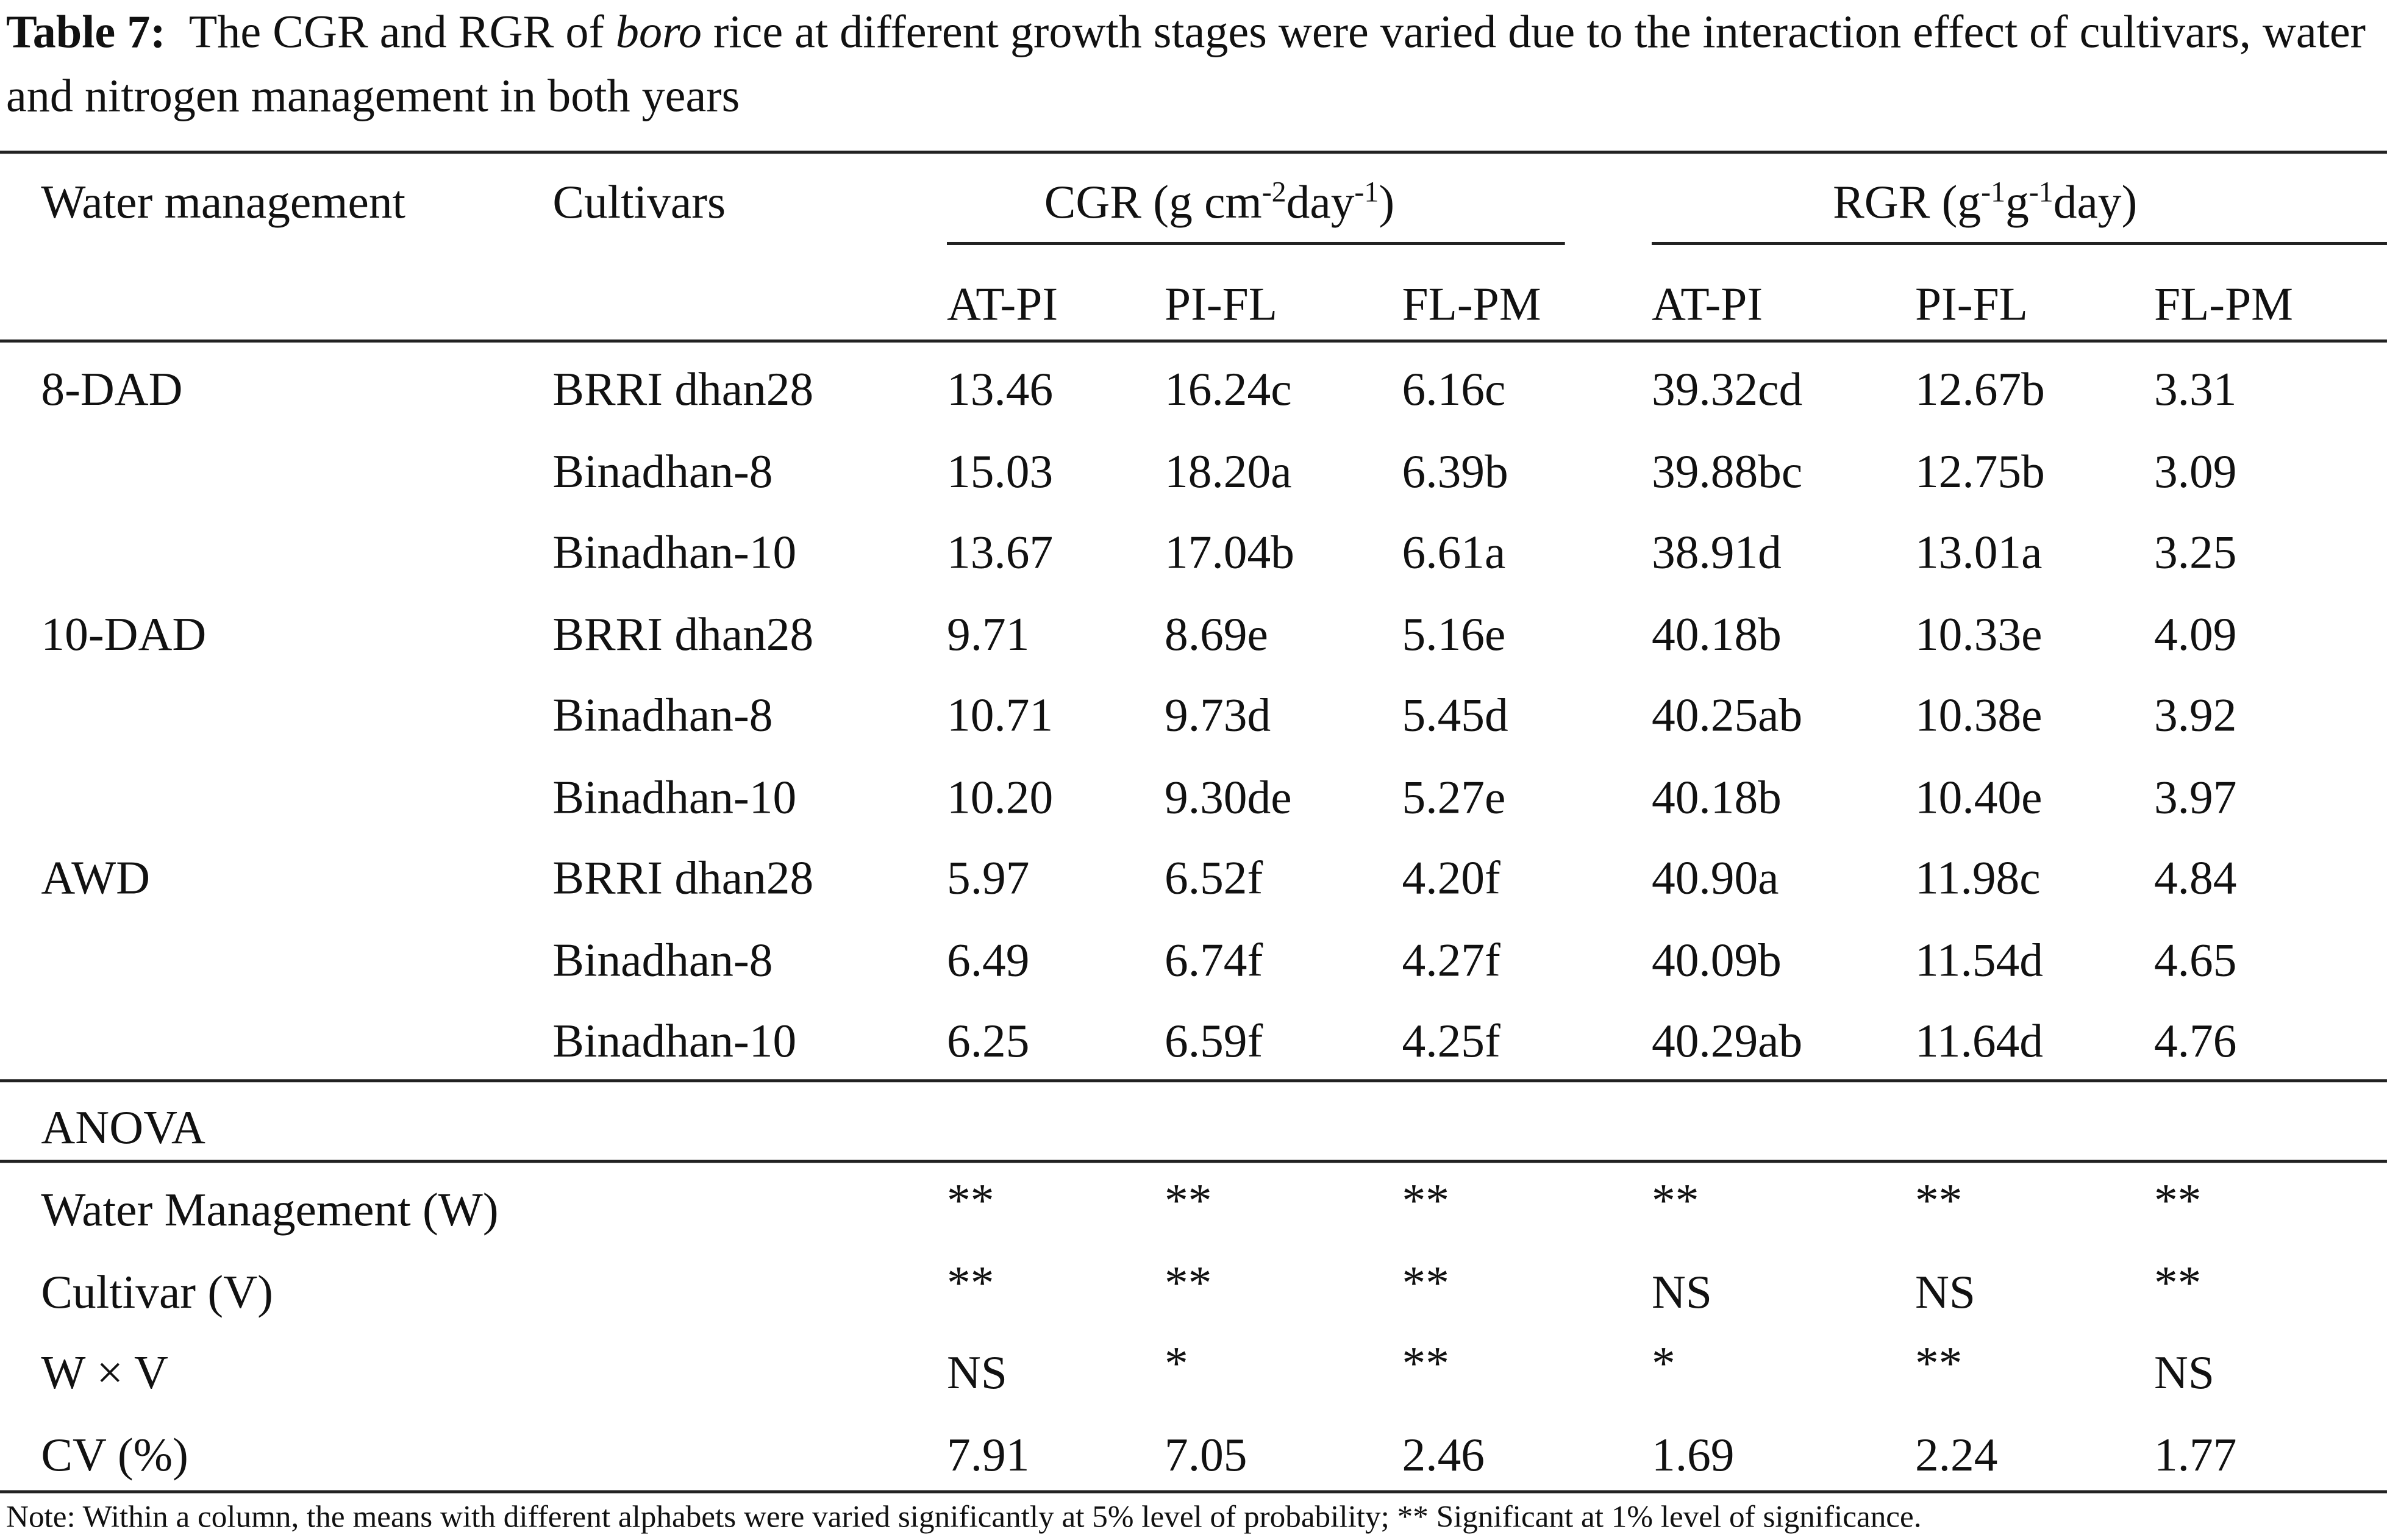  I want to click on water-label: 8-DAD, so click(112, 389).